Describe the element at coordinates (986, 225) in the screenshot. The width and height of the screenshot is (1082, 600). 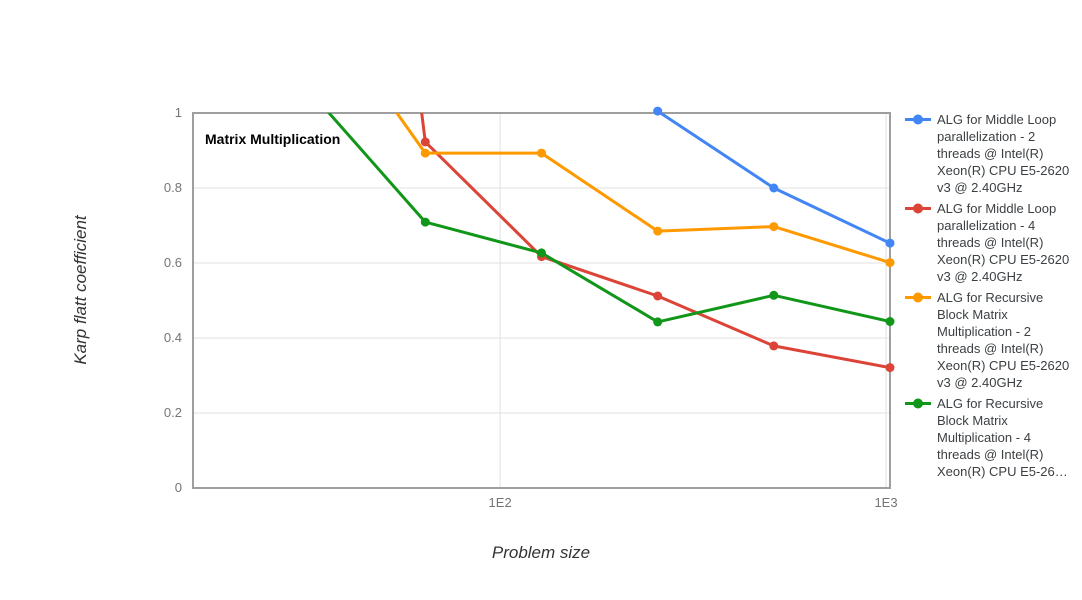
I see `legend-label-line: parallelization - 4` at that location.